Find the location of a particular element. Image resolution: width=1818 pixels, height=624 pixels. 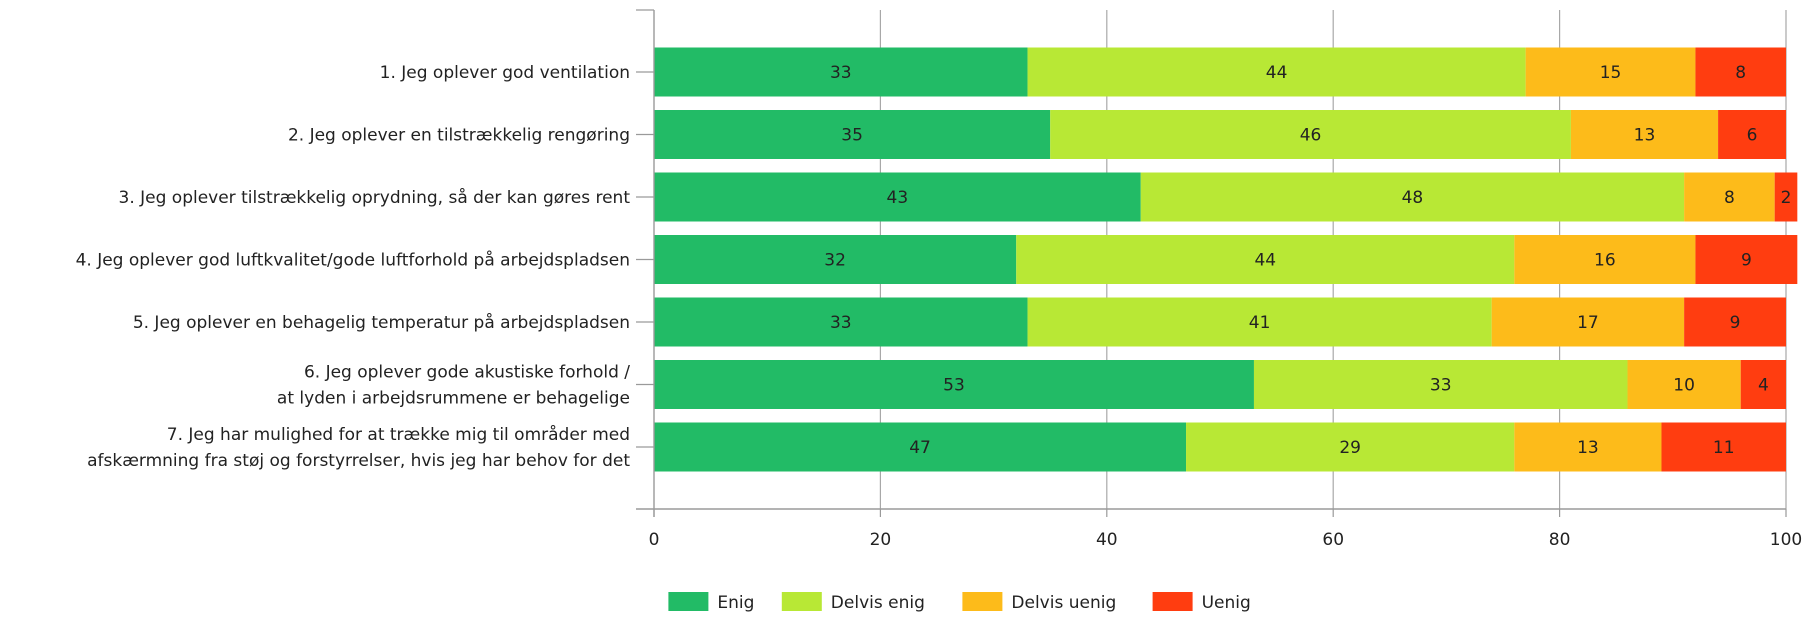

data-label: 4 is located at coordinates (1763, 386).